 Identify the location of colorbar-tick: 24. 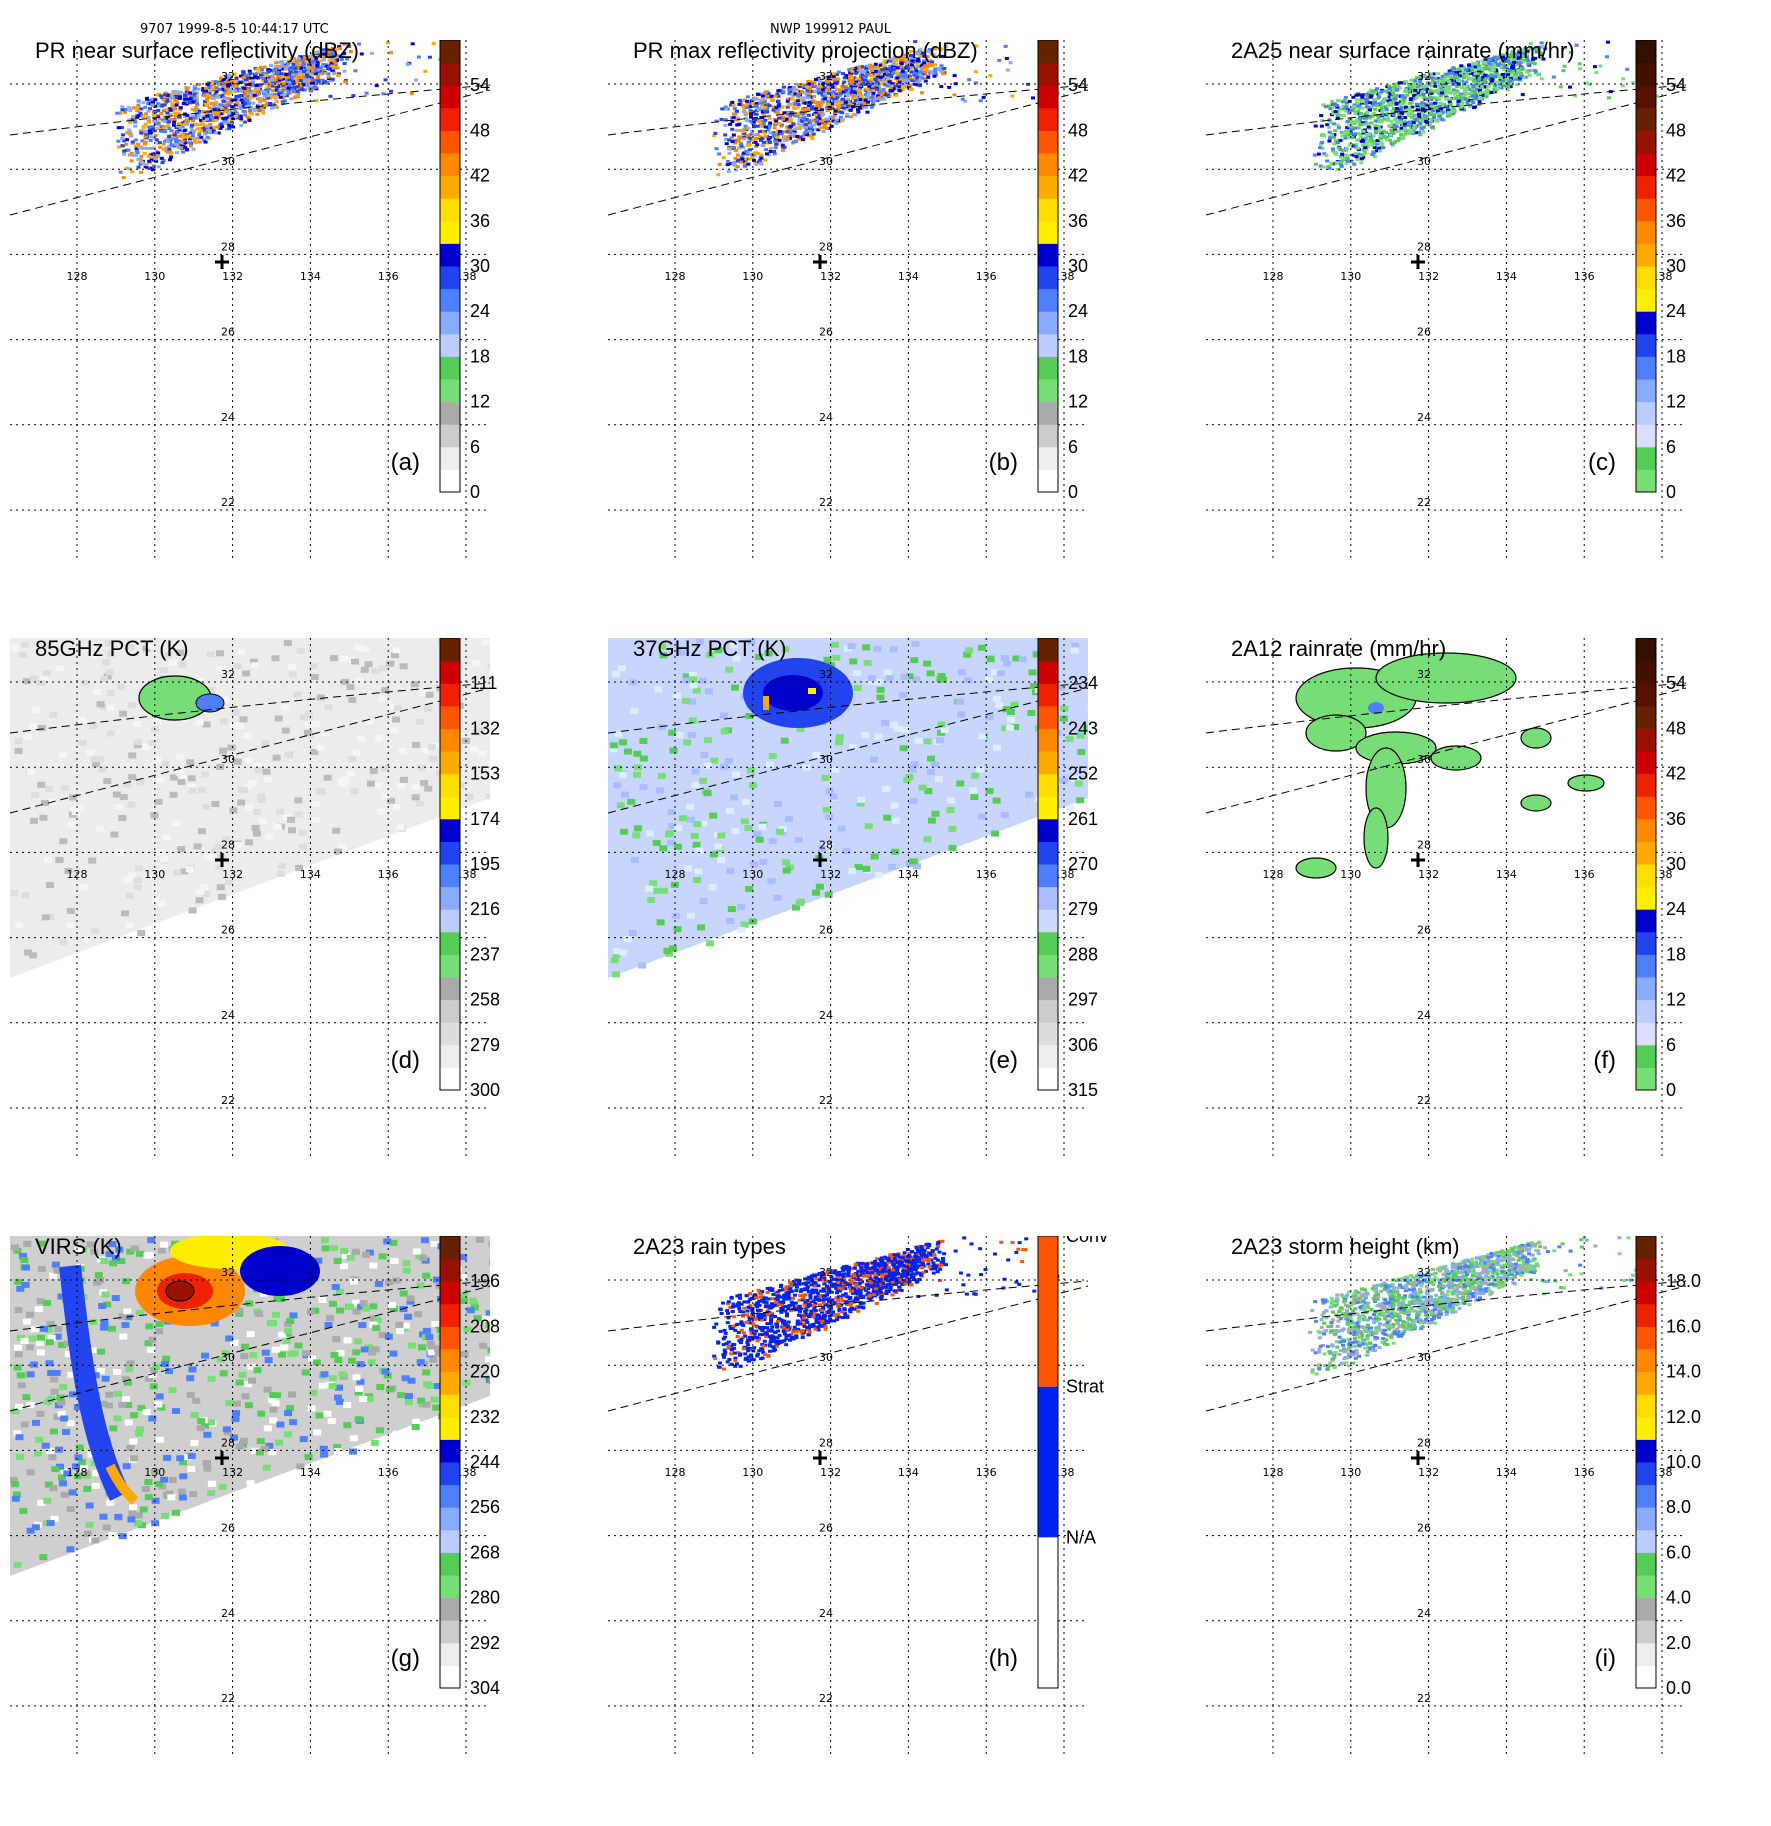
(1078, 311).